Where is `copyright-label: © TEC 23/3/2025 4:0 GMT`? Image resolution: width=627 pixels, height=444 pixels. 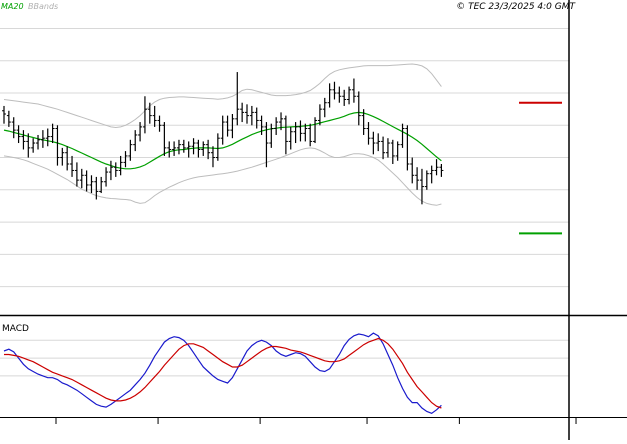
copyright-label: © TEC 23/3/2025 4:0 GMT is located at coordinates (516, 7).